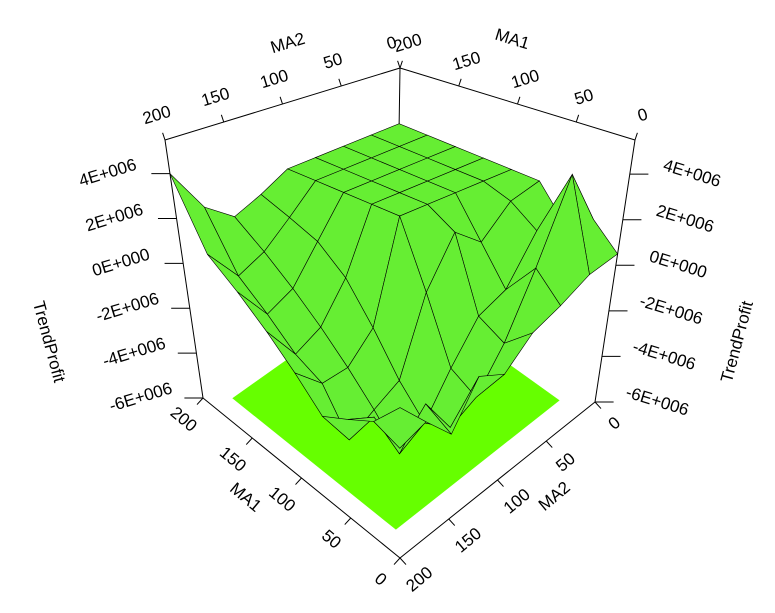 The height and width of the screenshot is (613, 775). I want to click on surface-patch, so click(400, 428).